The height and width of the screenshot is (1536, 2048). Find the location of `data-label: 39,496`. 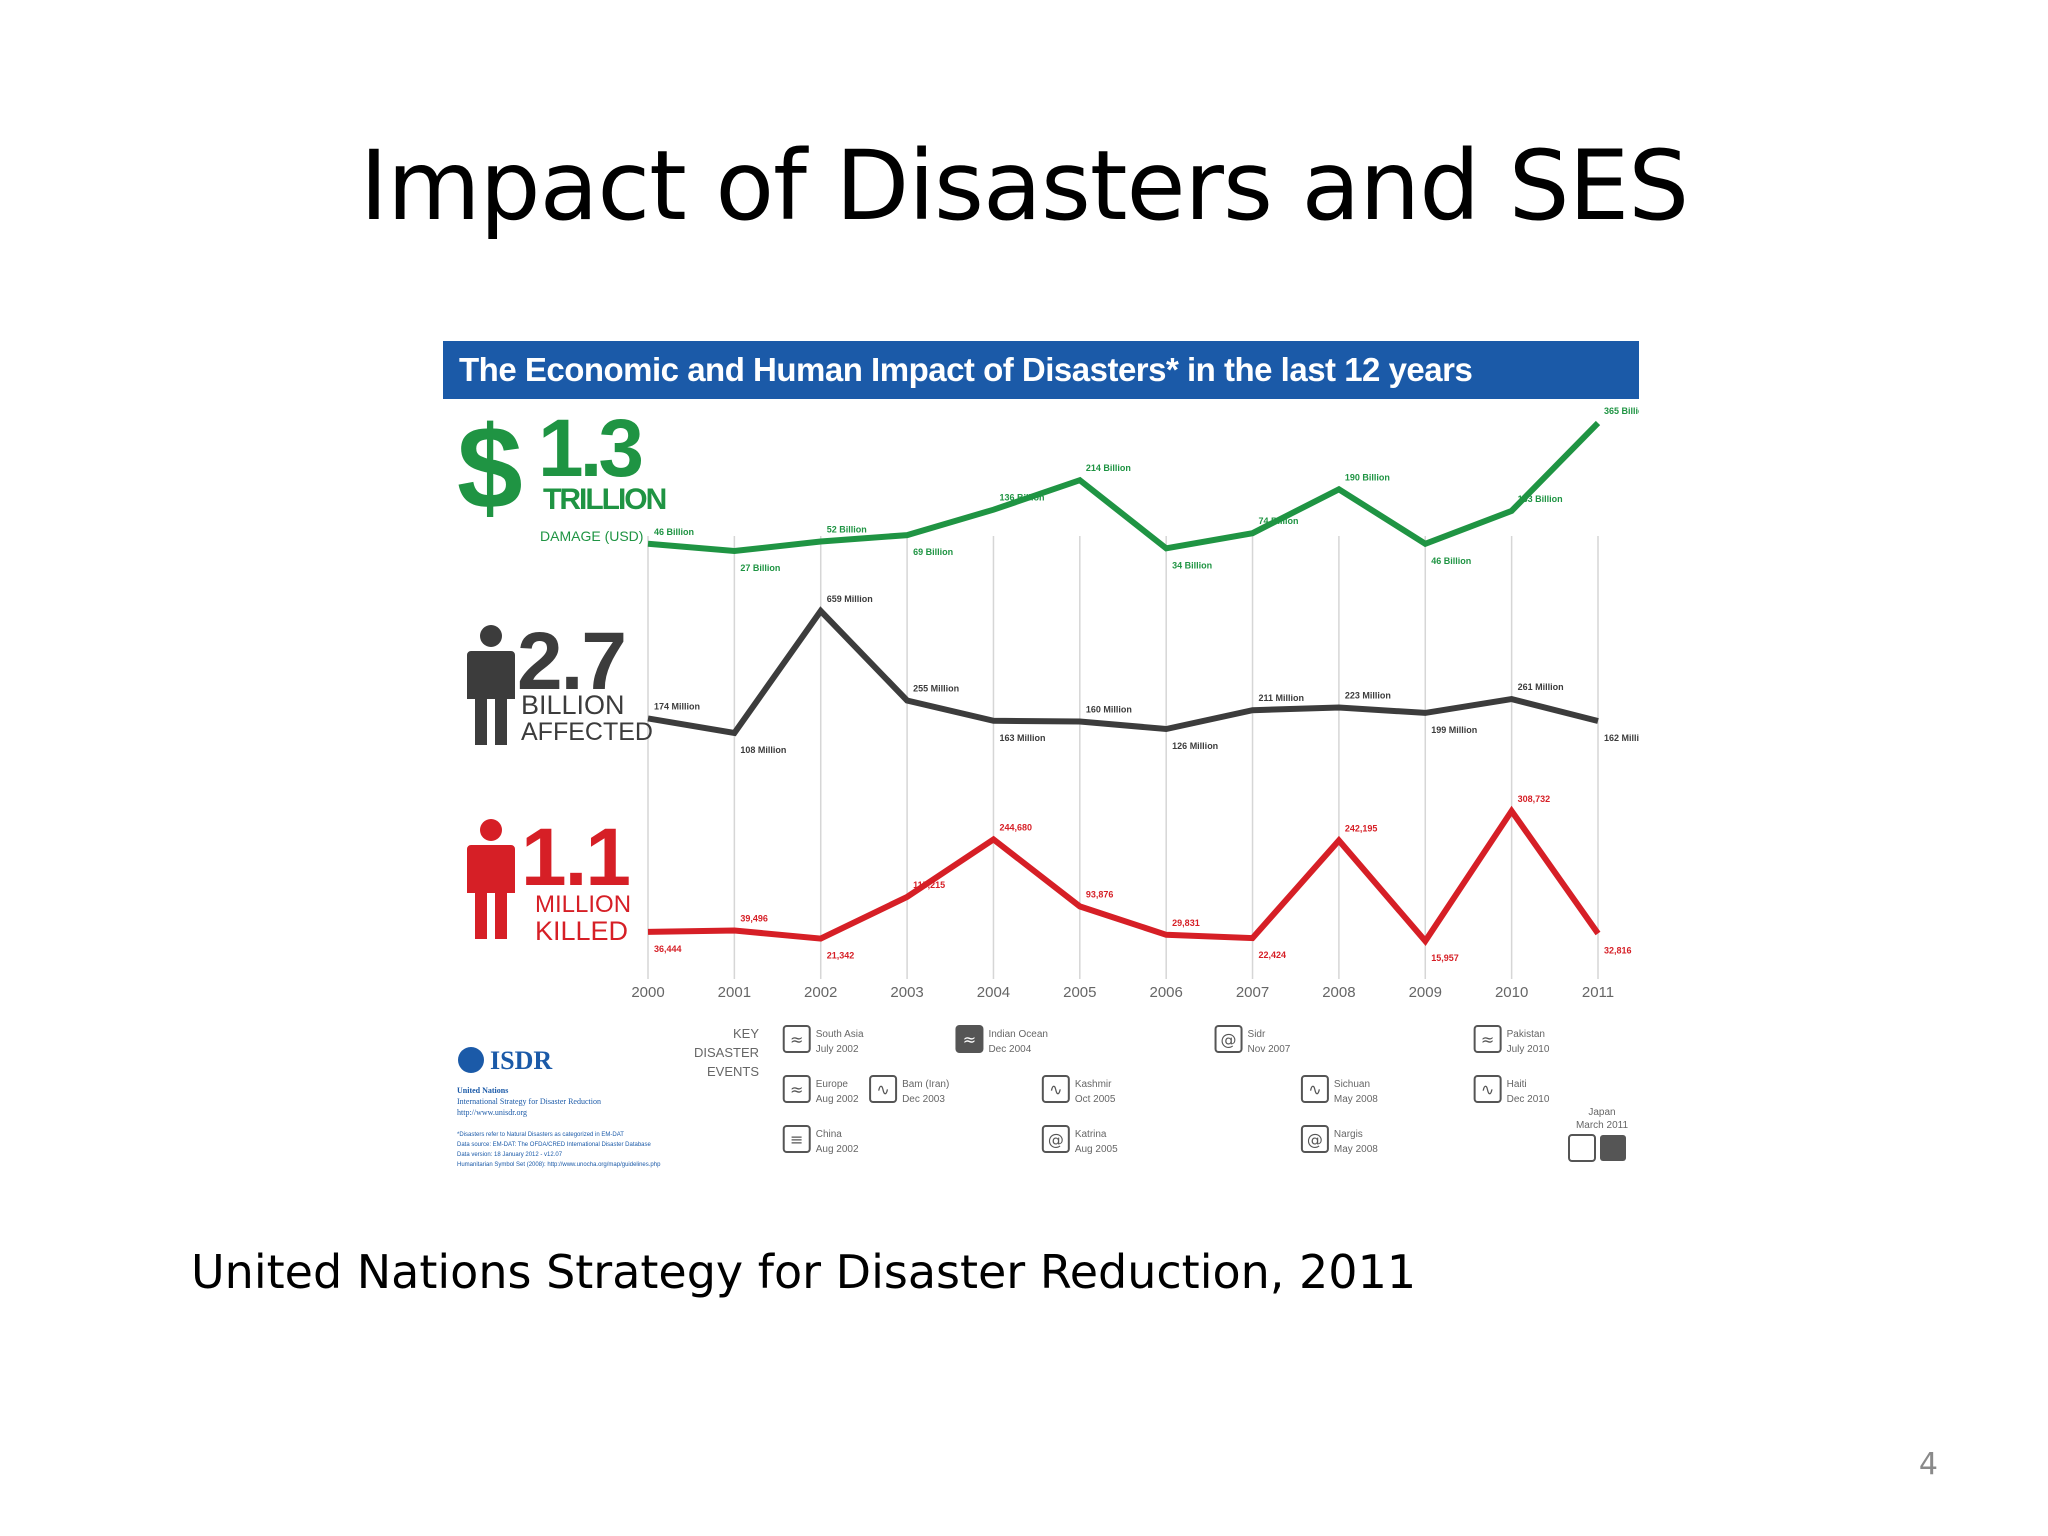

data-label: 39,496 is located at coordinates (754, 919).